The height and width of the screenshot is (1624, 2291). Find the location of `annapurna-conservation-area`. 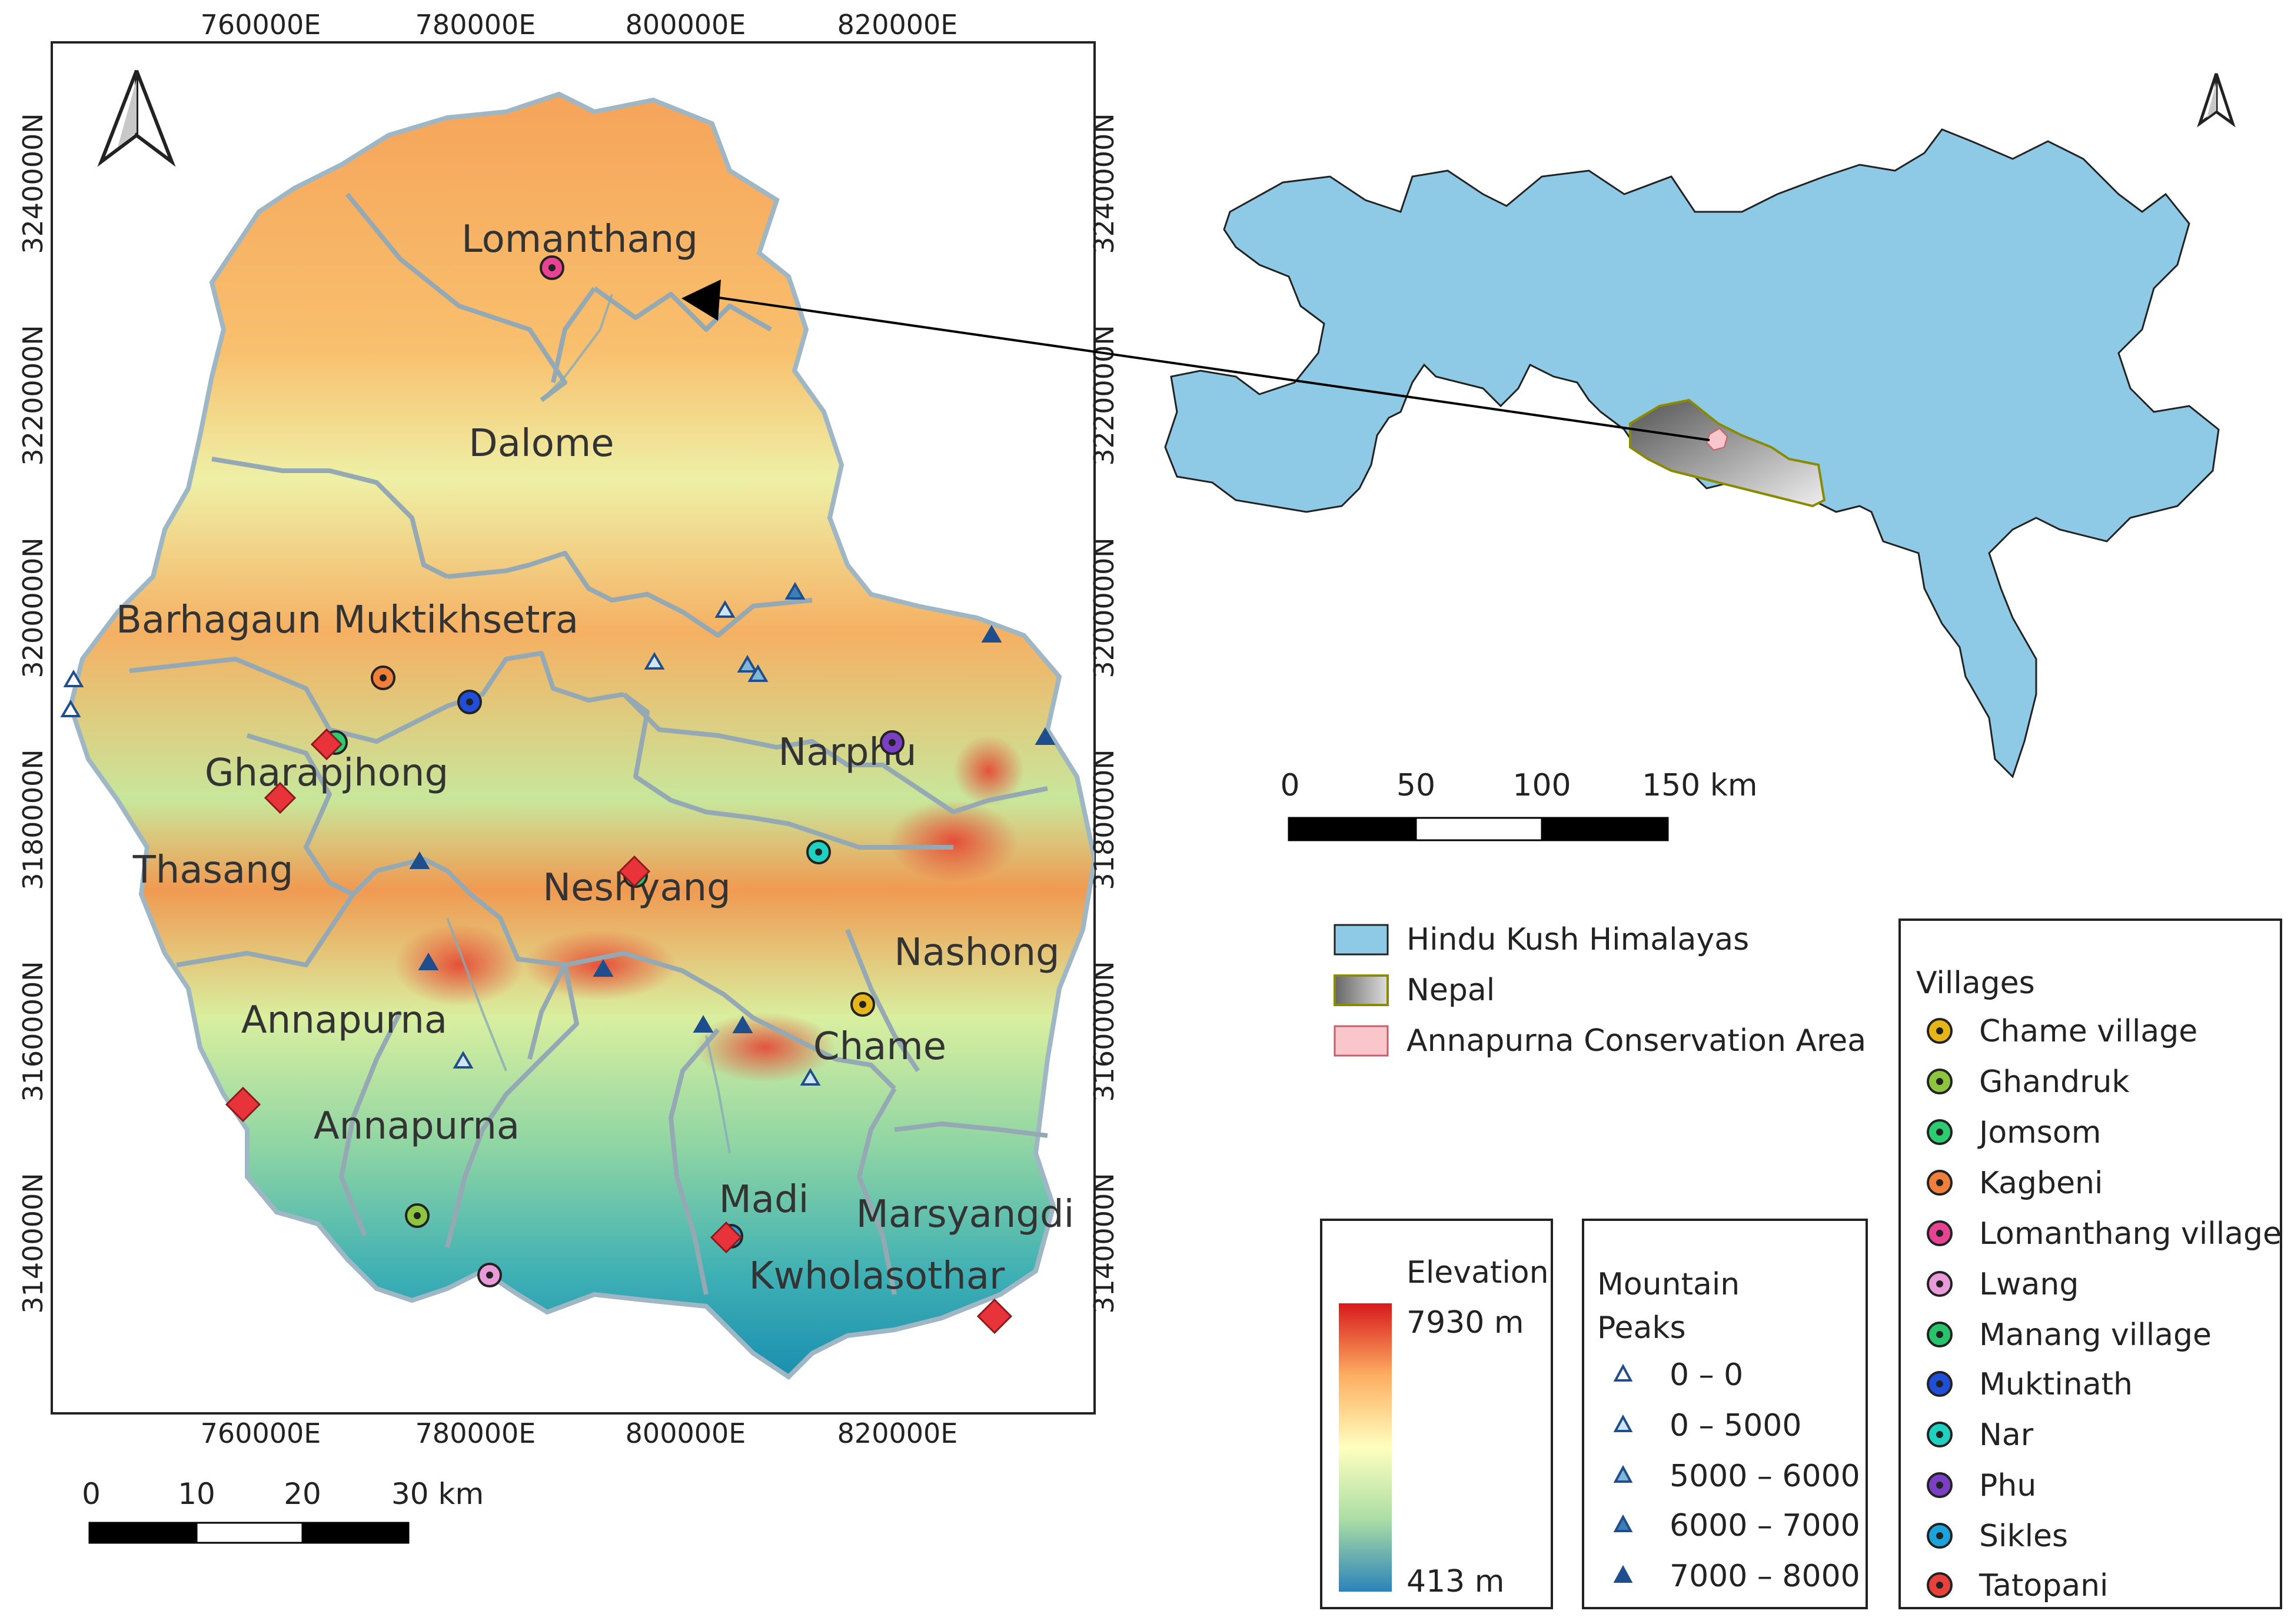

annapurna-conservation-area is located at coordinates (1717, 439).